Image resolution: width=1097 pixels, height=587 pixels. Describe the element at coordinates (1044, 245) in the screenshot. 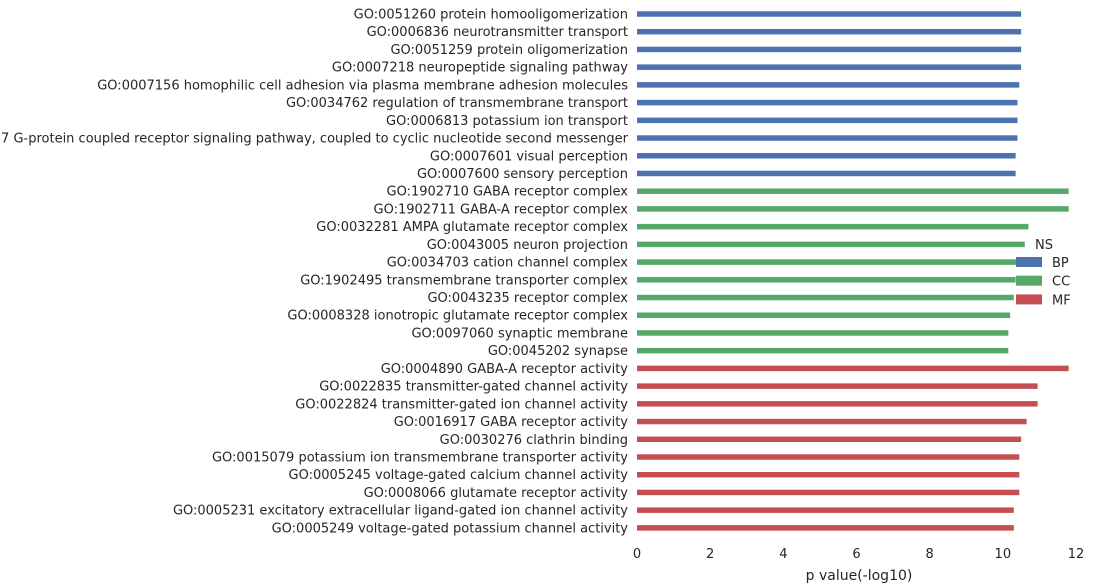

I see `legend-title: NS` at that location.